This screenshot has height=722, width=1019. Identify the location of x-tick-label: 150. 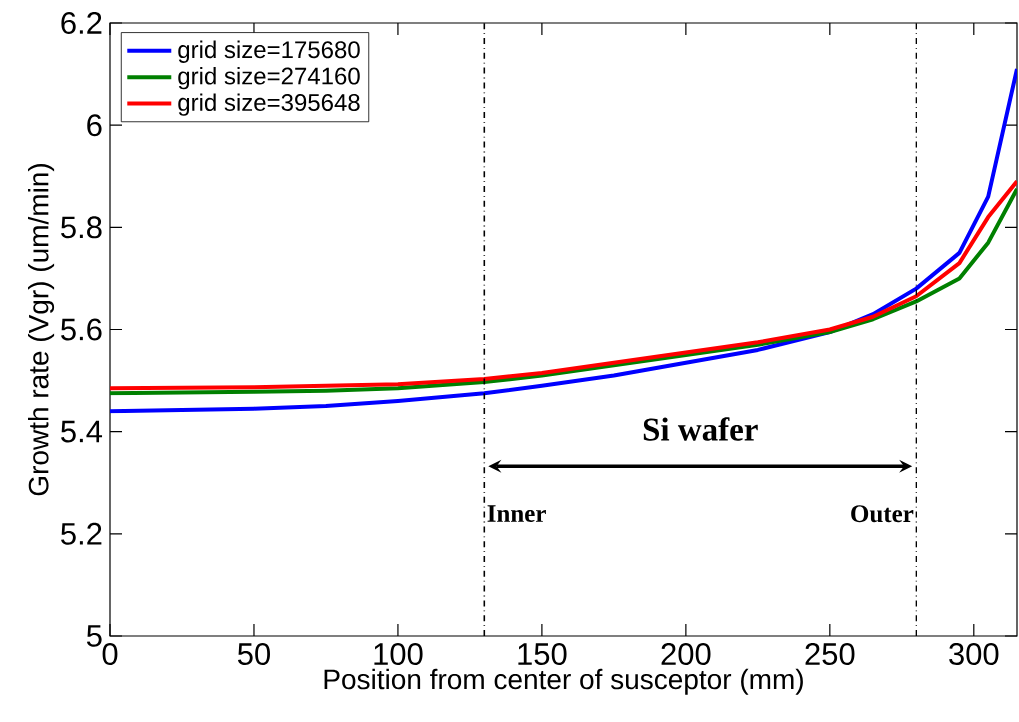
(542, 654).